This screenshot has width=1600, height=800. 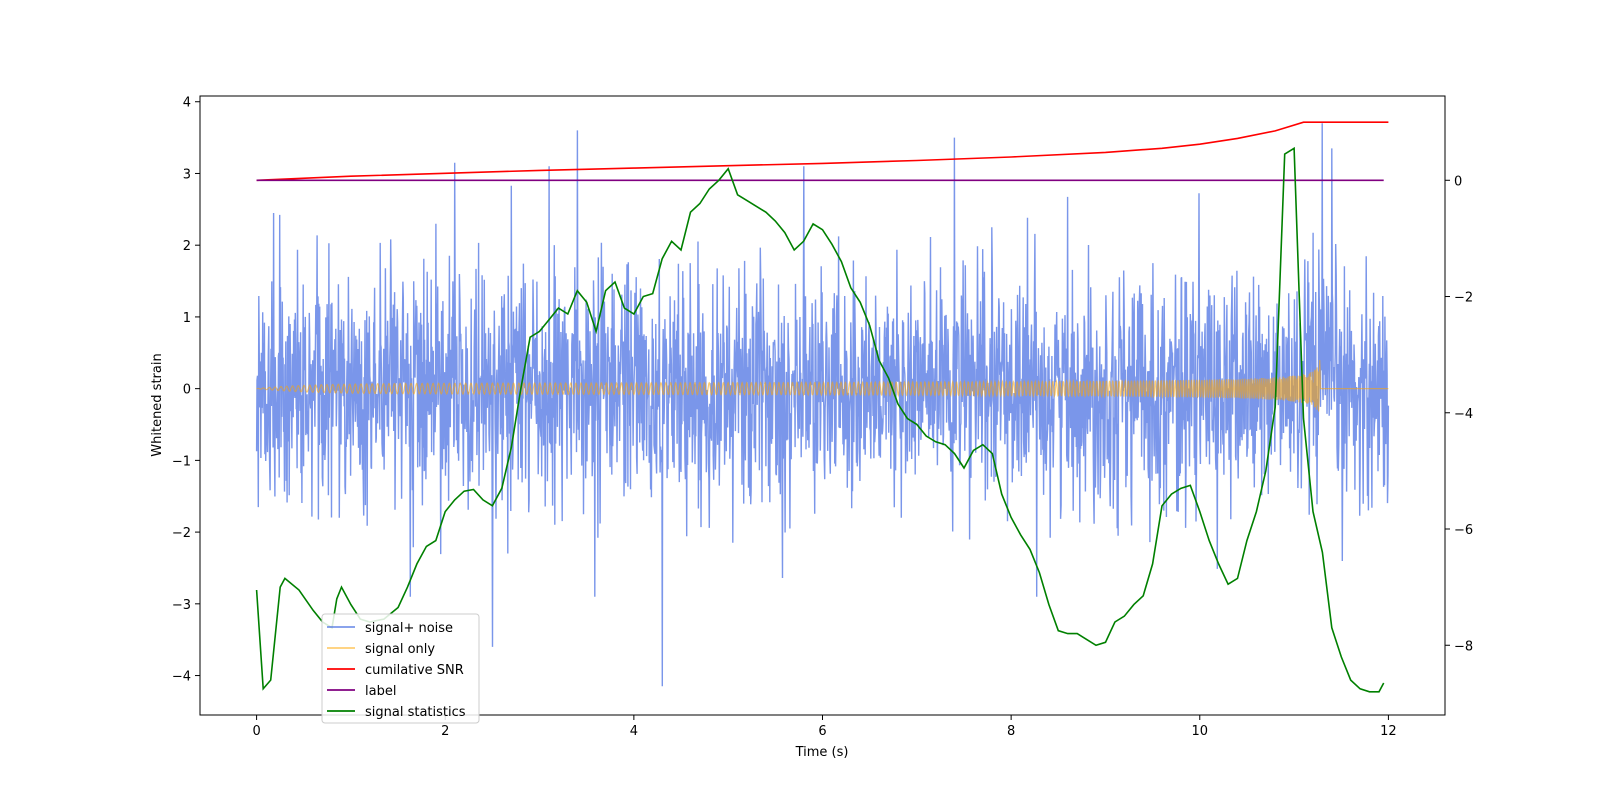 What do you see at coordinates (414, 670) in the screenshot?
I see `legend-label: cumilative SNR` at bounding box center [414, 670].